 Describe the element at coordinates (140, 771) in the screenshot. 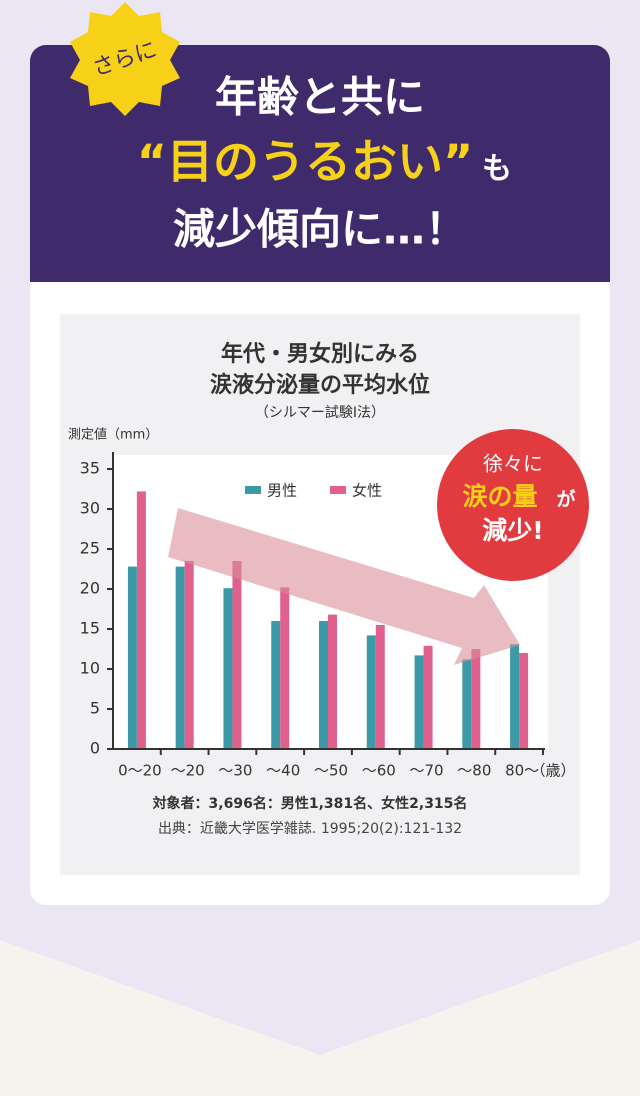

I see `x-tick-label: 0～20` at that location.